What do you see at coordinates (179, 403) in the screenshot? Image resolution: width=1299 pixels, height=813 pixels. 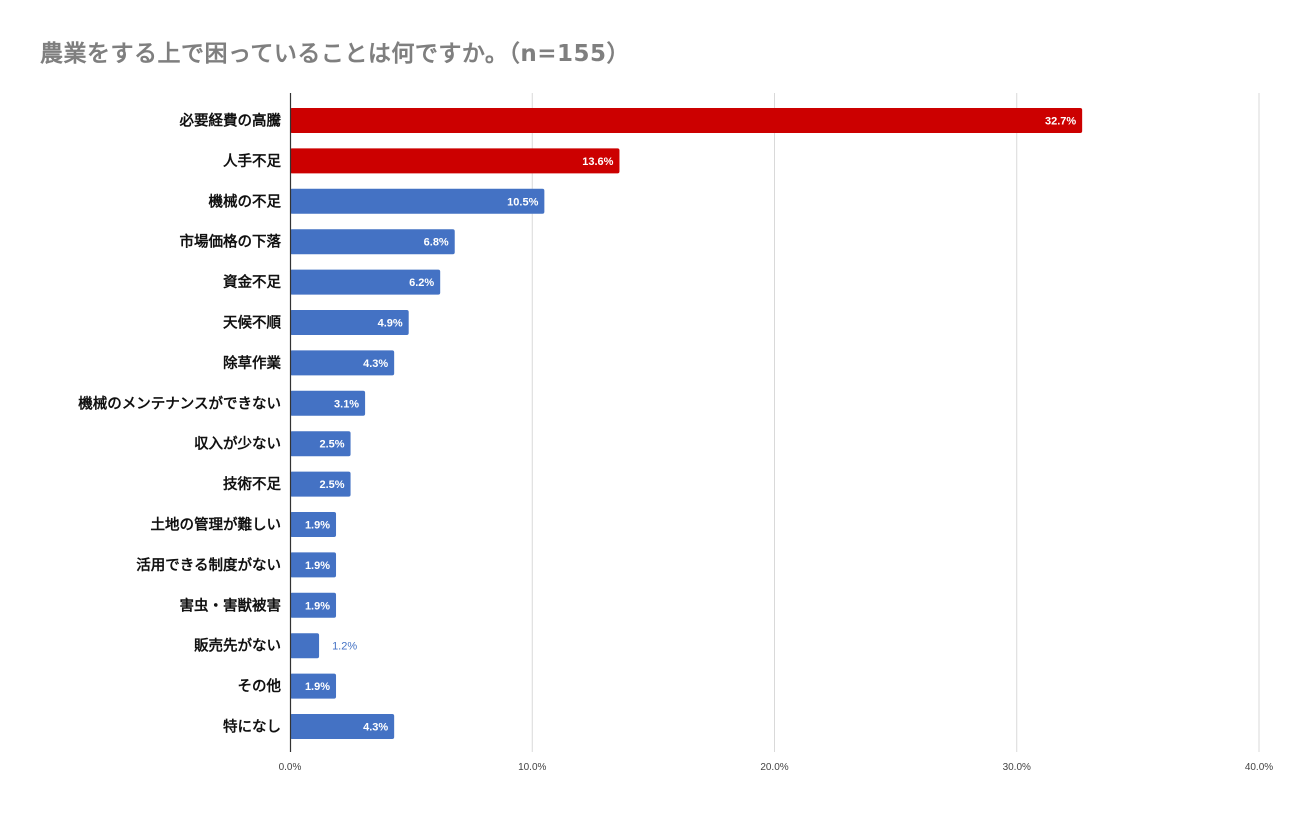 I see `category-label: 機械のメンテナンスができない` at bounding box center [179, 403].